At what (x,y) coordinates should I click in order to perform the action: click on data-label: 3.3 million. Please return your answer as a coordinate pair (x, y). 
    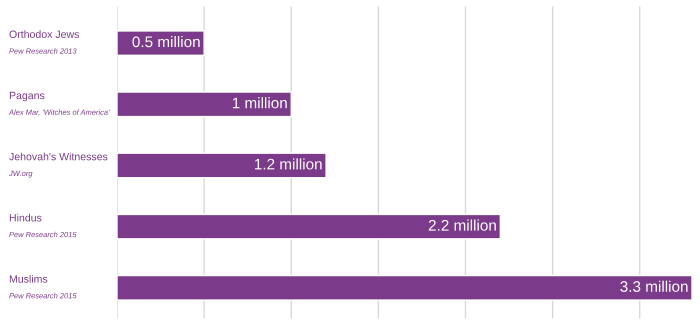
    Looking at the image, I should click on (654, 286).